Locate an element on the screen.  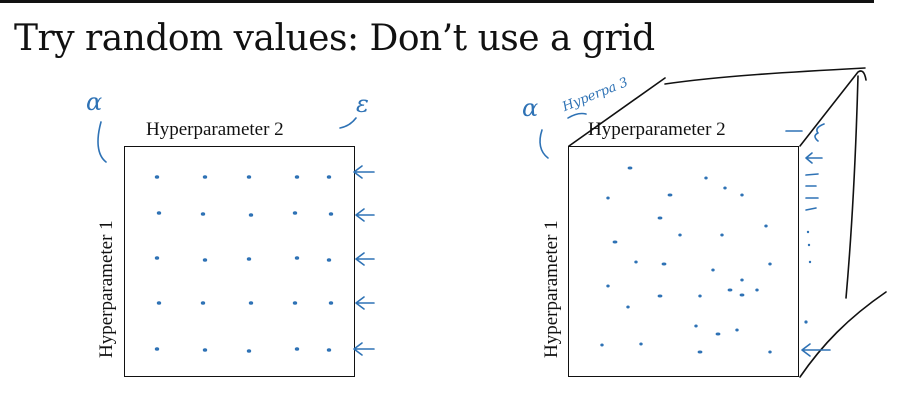
left-alpha-annotation: α is located at coordinates (94, 102).